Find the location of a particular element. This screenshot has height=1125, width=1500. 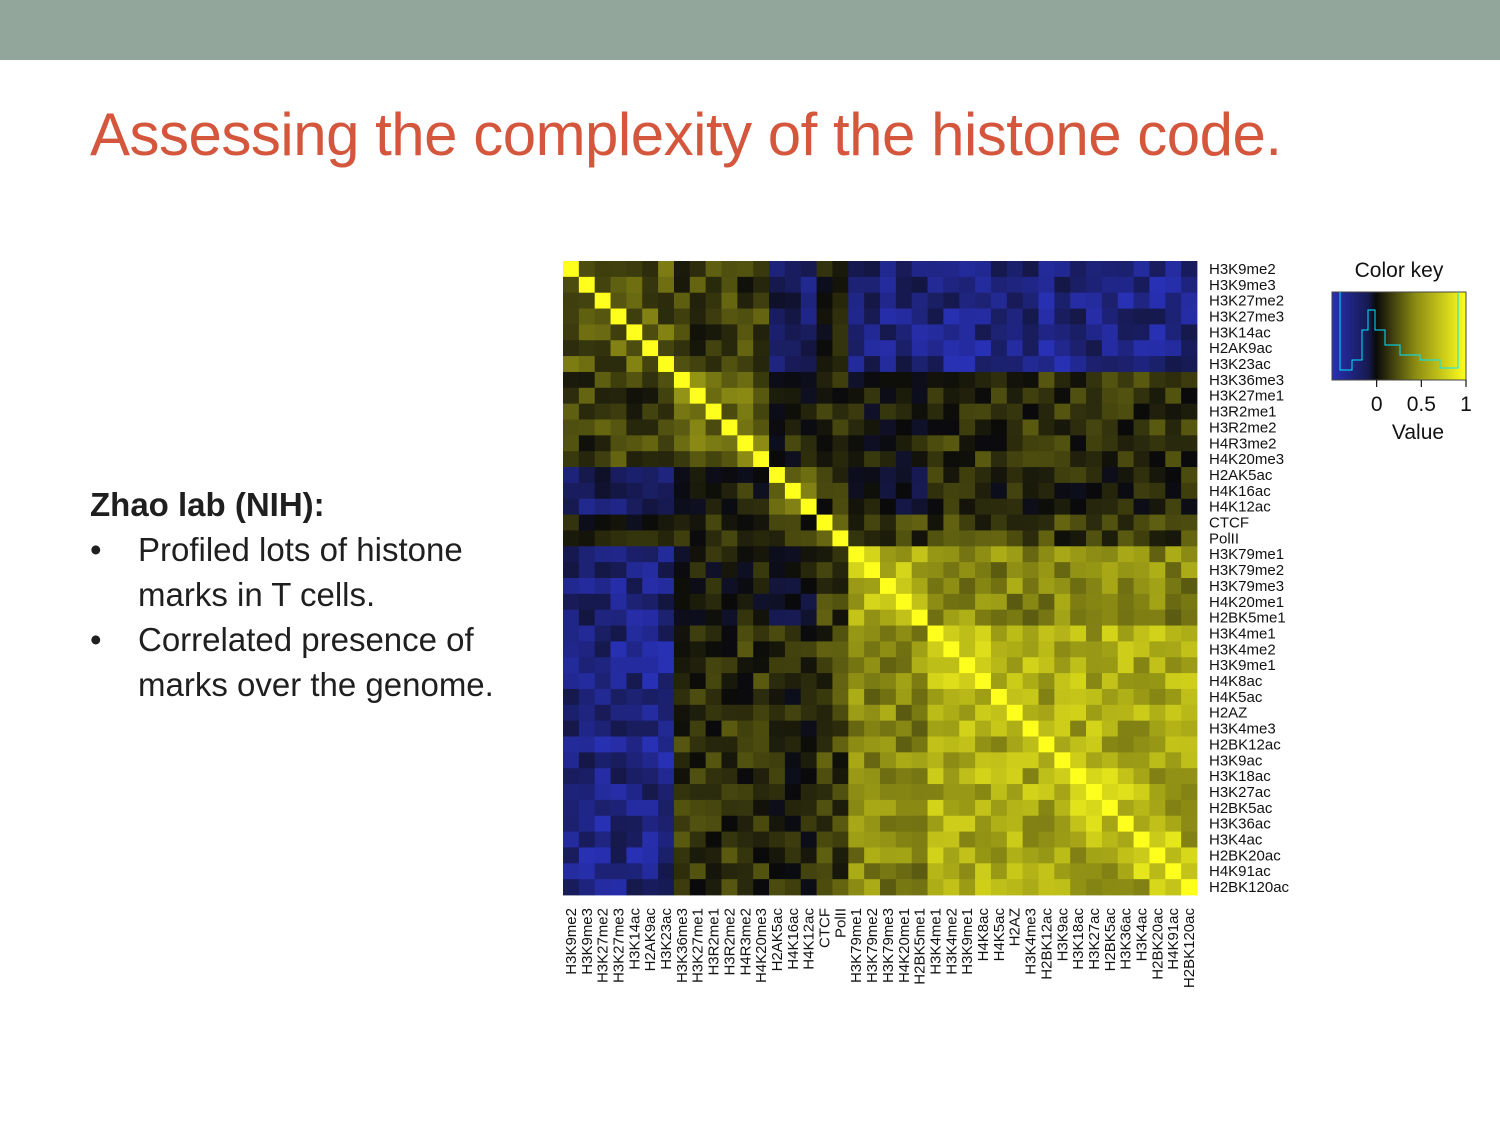

column-label: H2BK12ac is located at coordinates (1046, 944).